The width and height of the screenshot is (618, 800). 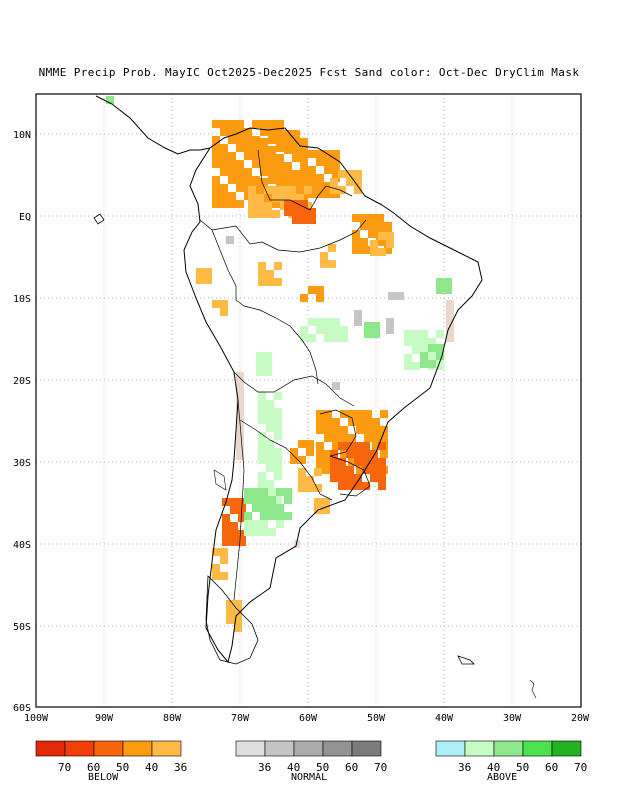 I want to click on lon-label: 40W, so click(x=444, y=718).